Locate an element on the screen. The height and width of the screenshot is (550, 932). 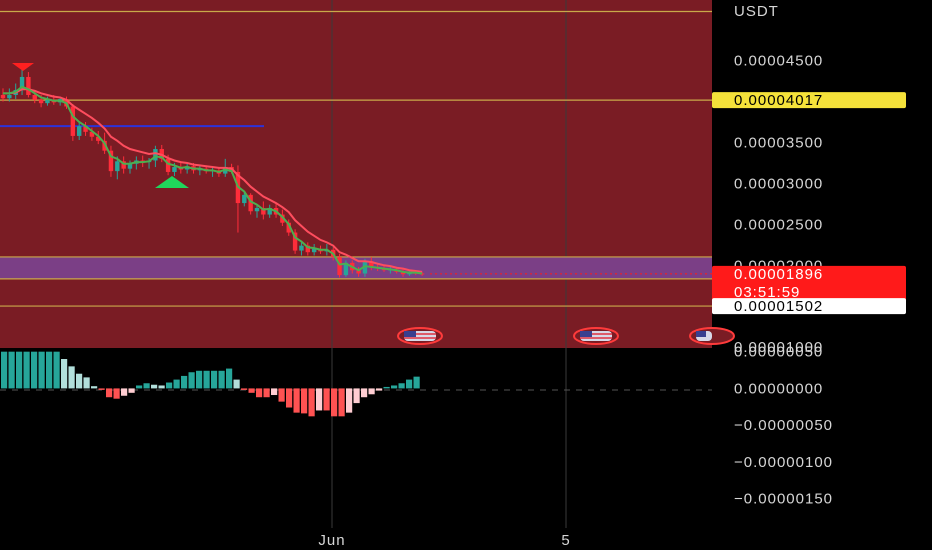
price-tick-label: 0.00004500 is located at coordinates (778, 61).